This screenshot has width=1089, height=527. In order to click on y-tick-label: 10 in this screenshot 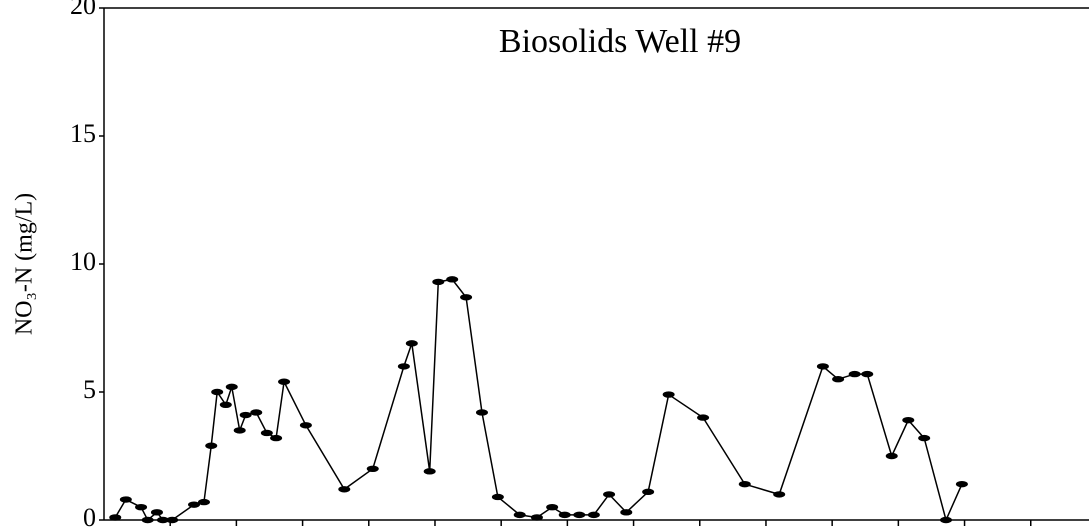, I will do `click(83, 261)`.